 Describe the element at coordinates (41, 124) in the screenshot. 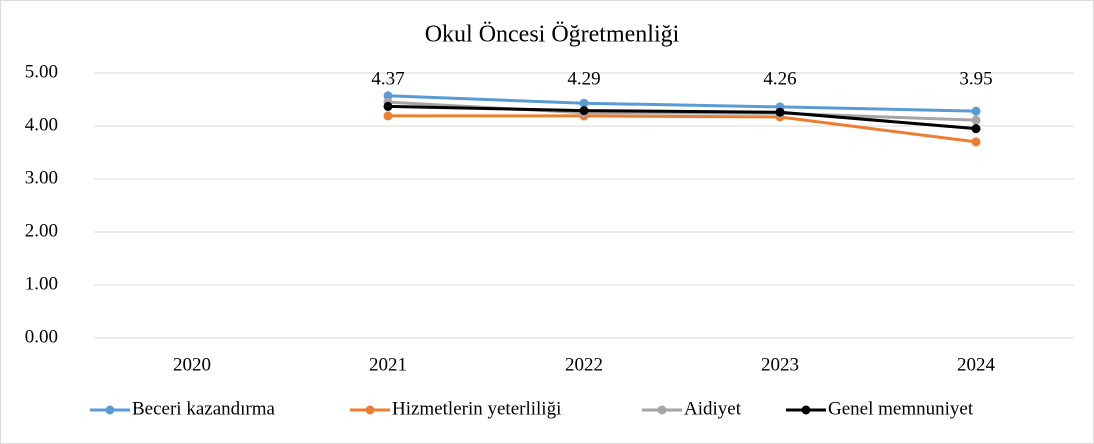

I see `y-tick-label: 4.00` at that location.